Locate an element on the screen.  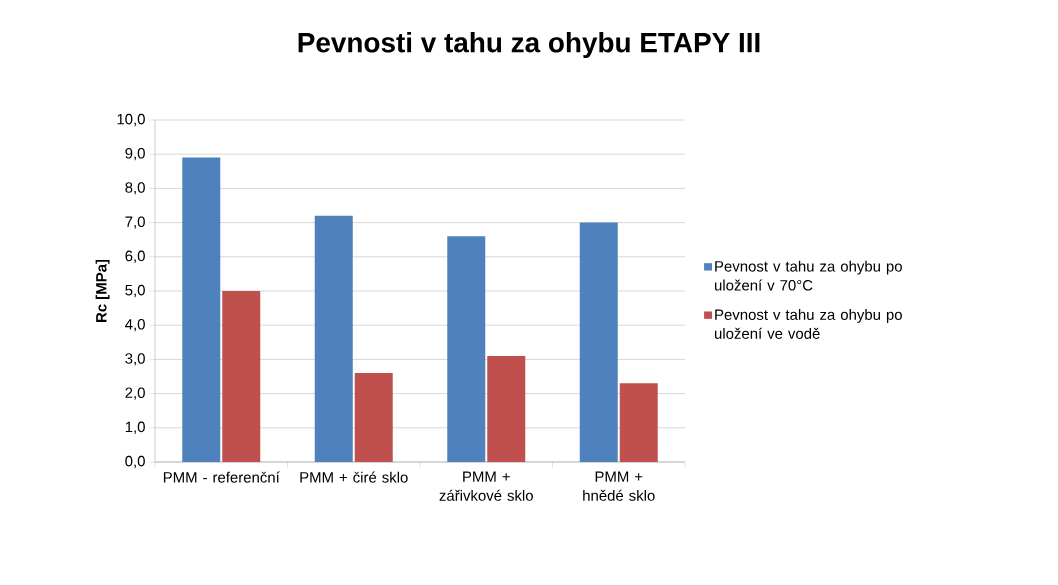
y-tick-label: 1,0 is located at coordinates (135, 427).